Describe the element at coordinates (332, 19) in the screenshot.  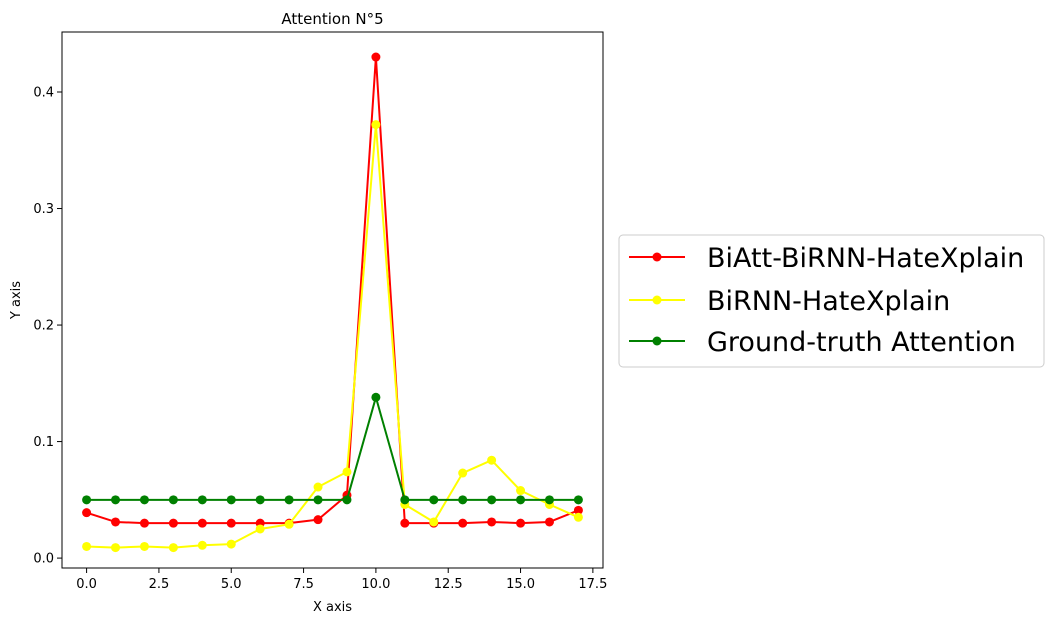
I see `chart-title: Attention N°5` at that location.